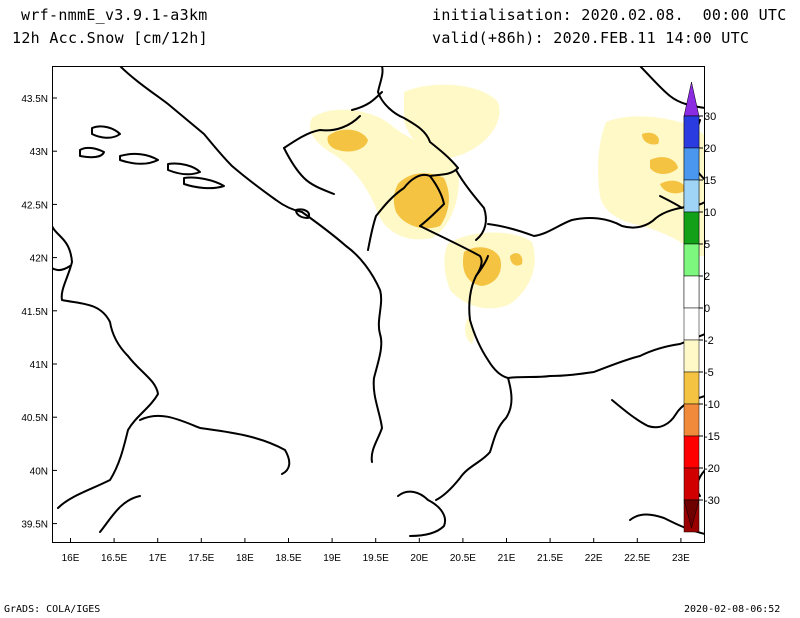 The height and width of the screenshot is (618, 800). What do you see at coordinates (707, 309) in the screenshot?
I see `legend-label: 0` at bounding box center [707, 309].